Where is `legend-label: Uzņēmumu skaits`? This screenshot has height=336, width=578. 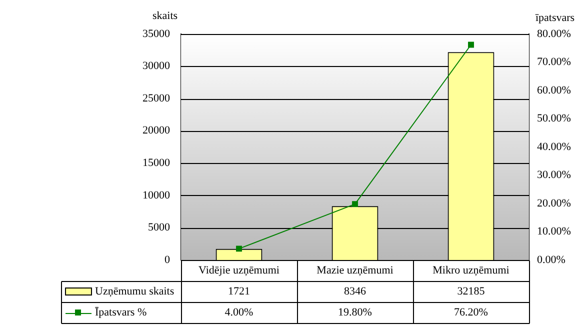 legend-label: Uzņēmumu skaits is located at coordinates (134, 291).